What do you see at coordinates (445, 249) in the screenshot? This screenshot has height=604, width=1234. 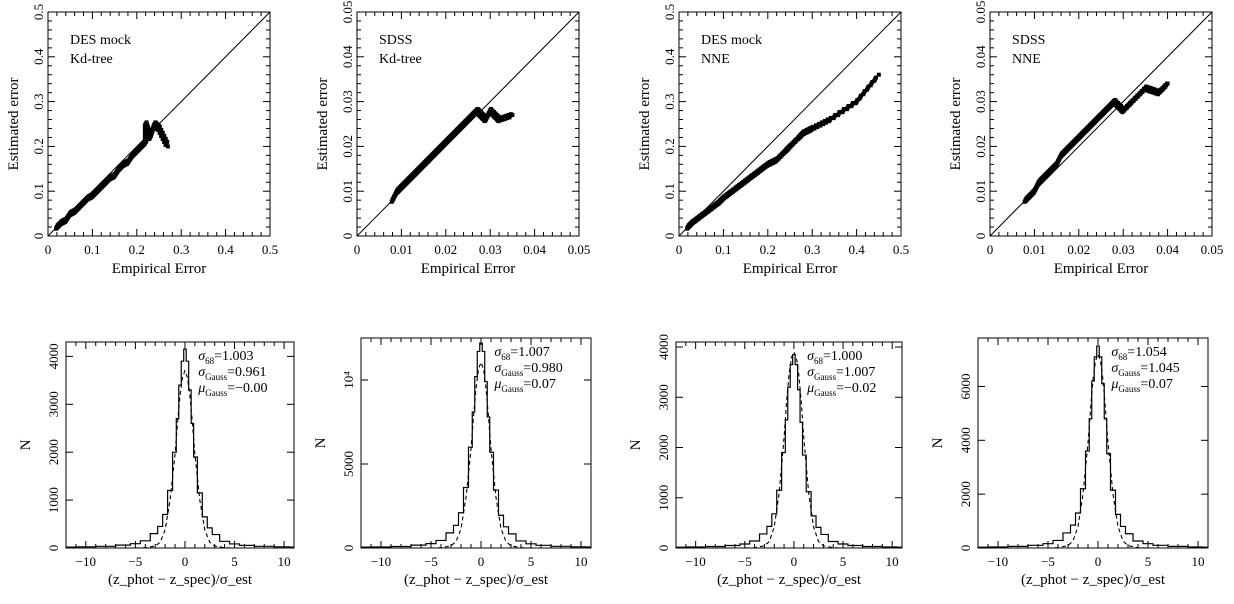 I see `x-tick-label: 0.02` at bounding box center [445, 249].